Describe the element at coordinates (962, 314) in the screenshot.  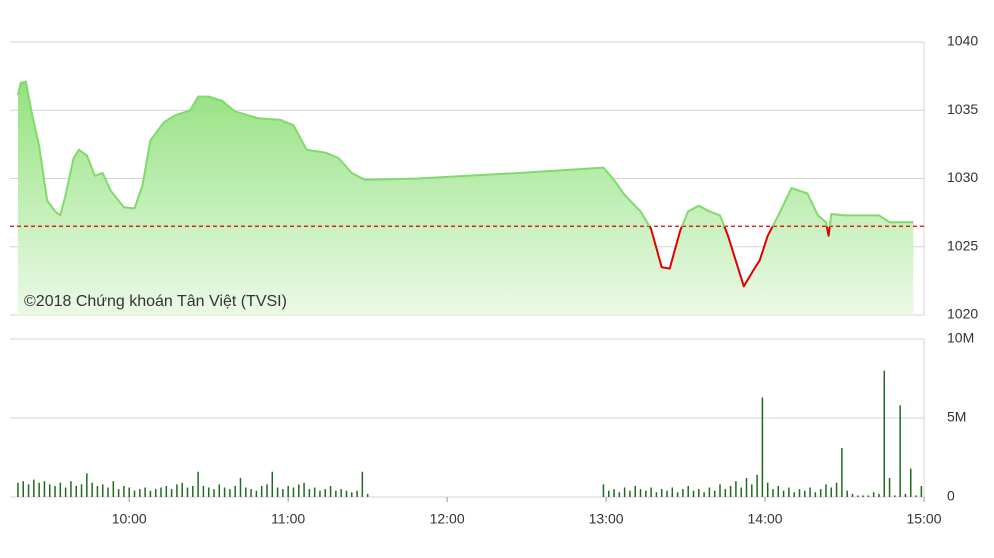
I see `y-tick-label: 1020` at that location.